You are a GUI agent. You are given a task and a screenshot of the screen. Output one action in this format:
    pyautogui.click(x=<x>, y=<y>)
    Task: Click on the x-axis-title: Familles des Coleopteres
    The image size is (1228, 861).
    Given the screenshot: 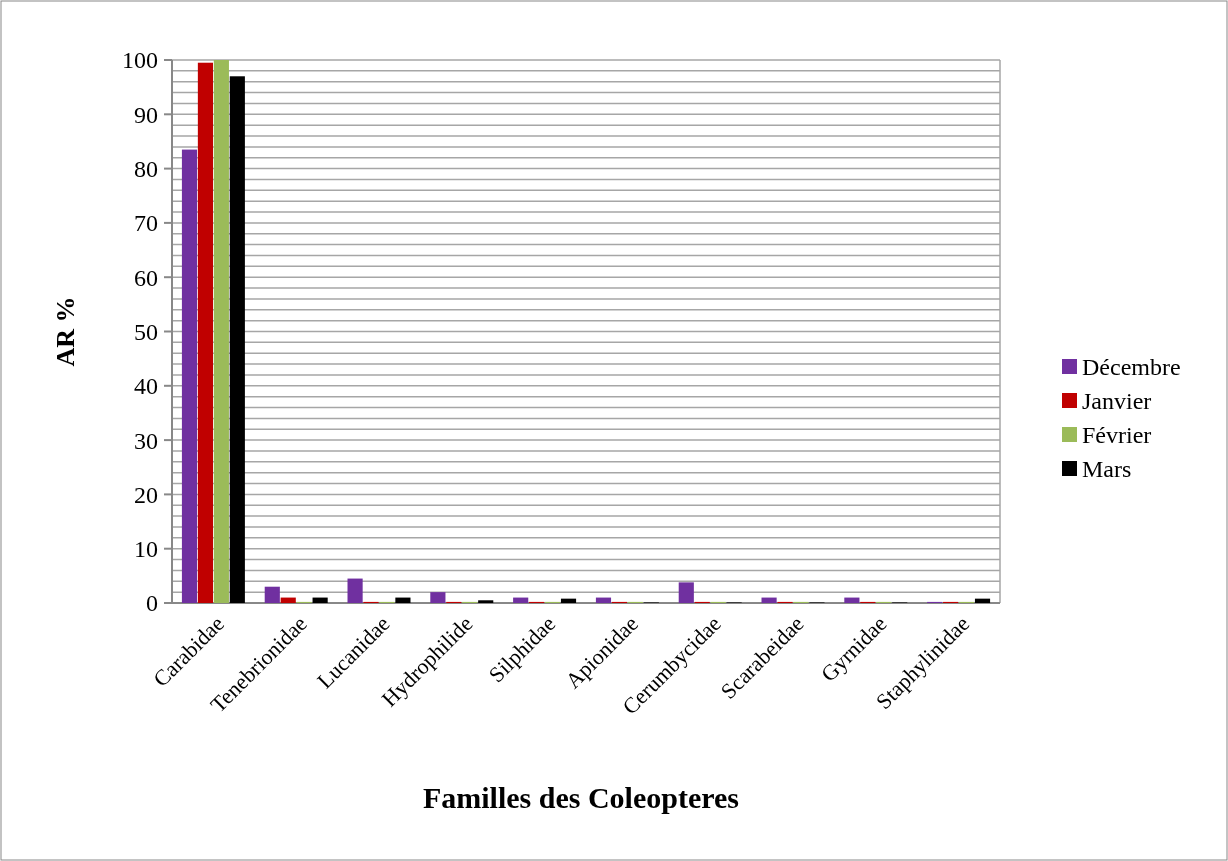 What is the action you would take?
    pyautogui.click(x=581, y=797)
    